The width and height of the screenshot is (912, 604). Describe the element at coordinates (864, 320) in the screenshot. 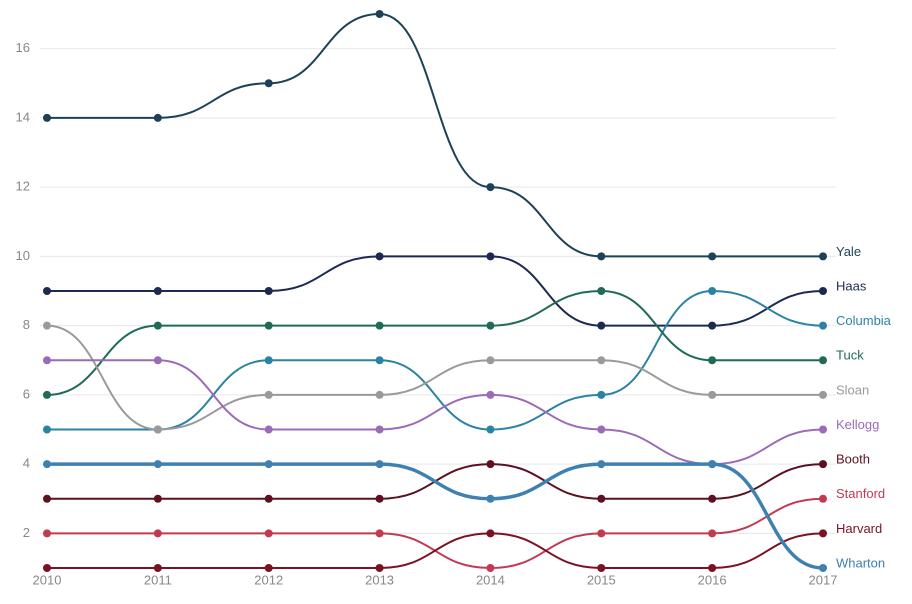

I see `legend-label: Columbia` at that location.